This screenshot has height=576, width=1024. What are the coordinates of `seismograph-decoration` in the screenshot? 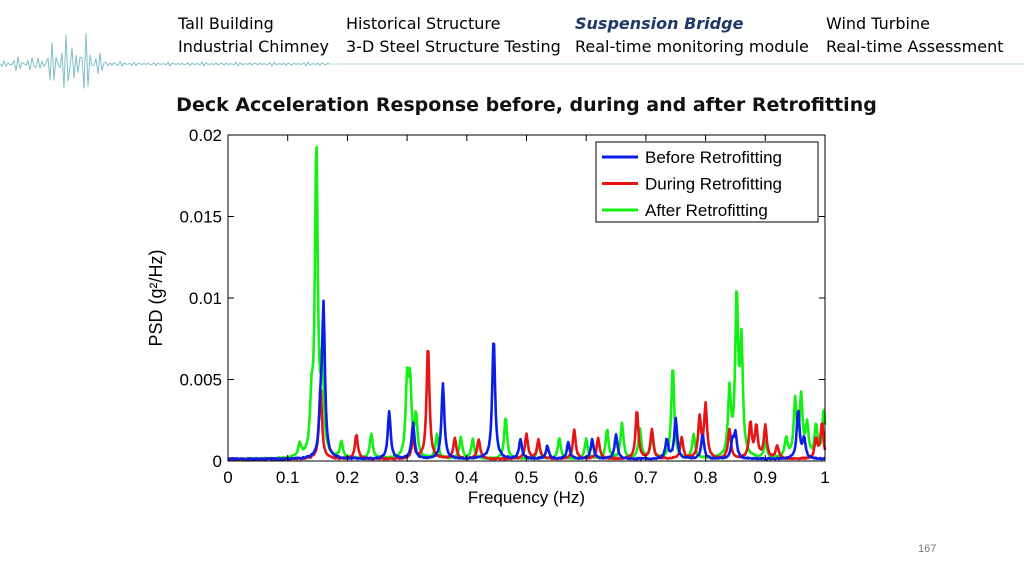 It's located at (512, 60).